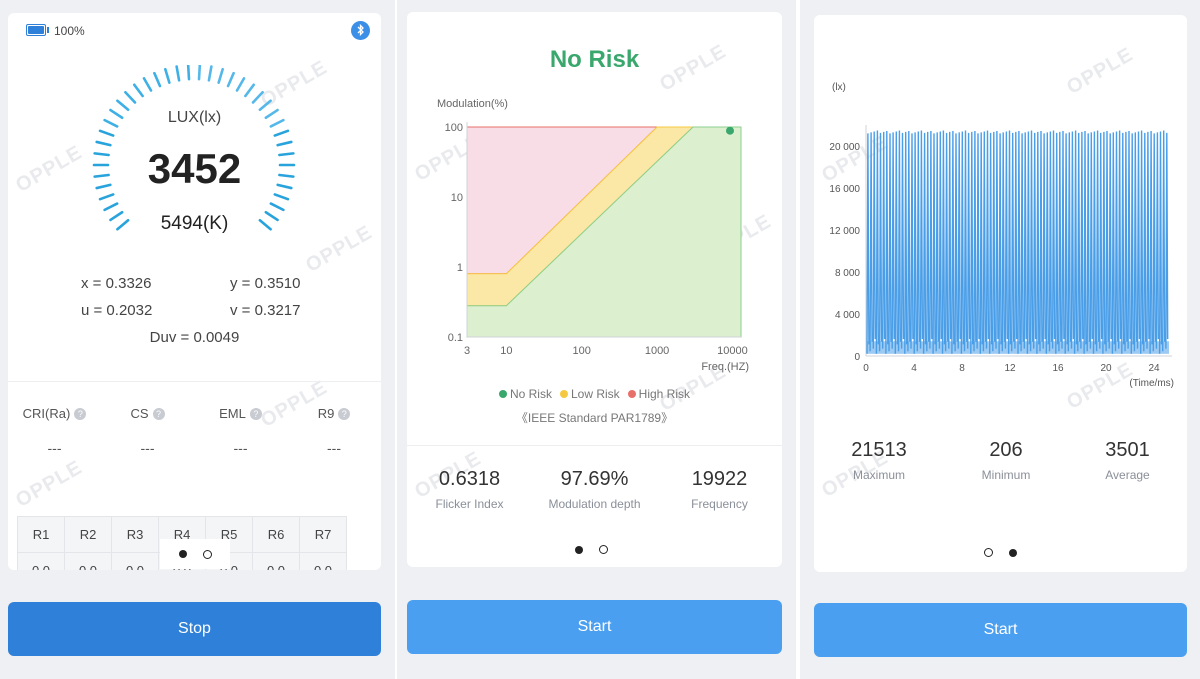 The width and height of the screenshot is (1200, 679). Describe the element at coordinates (589, 394) in the screenshot. I see `legend-item-low-risk: Low Risk` at that location.